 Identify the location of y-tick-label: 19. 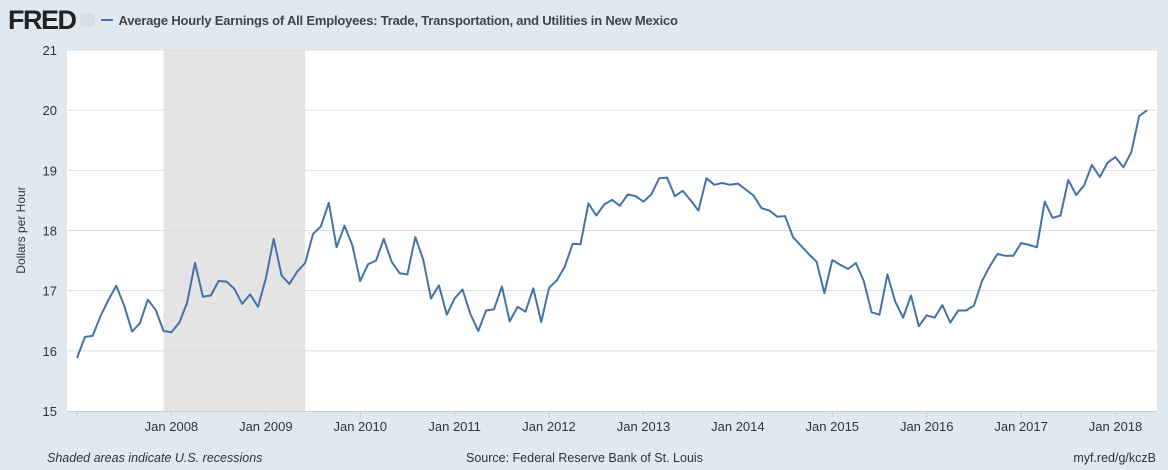
(50, 170).